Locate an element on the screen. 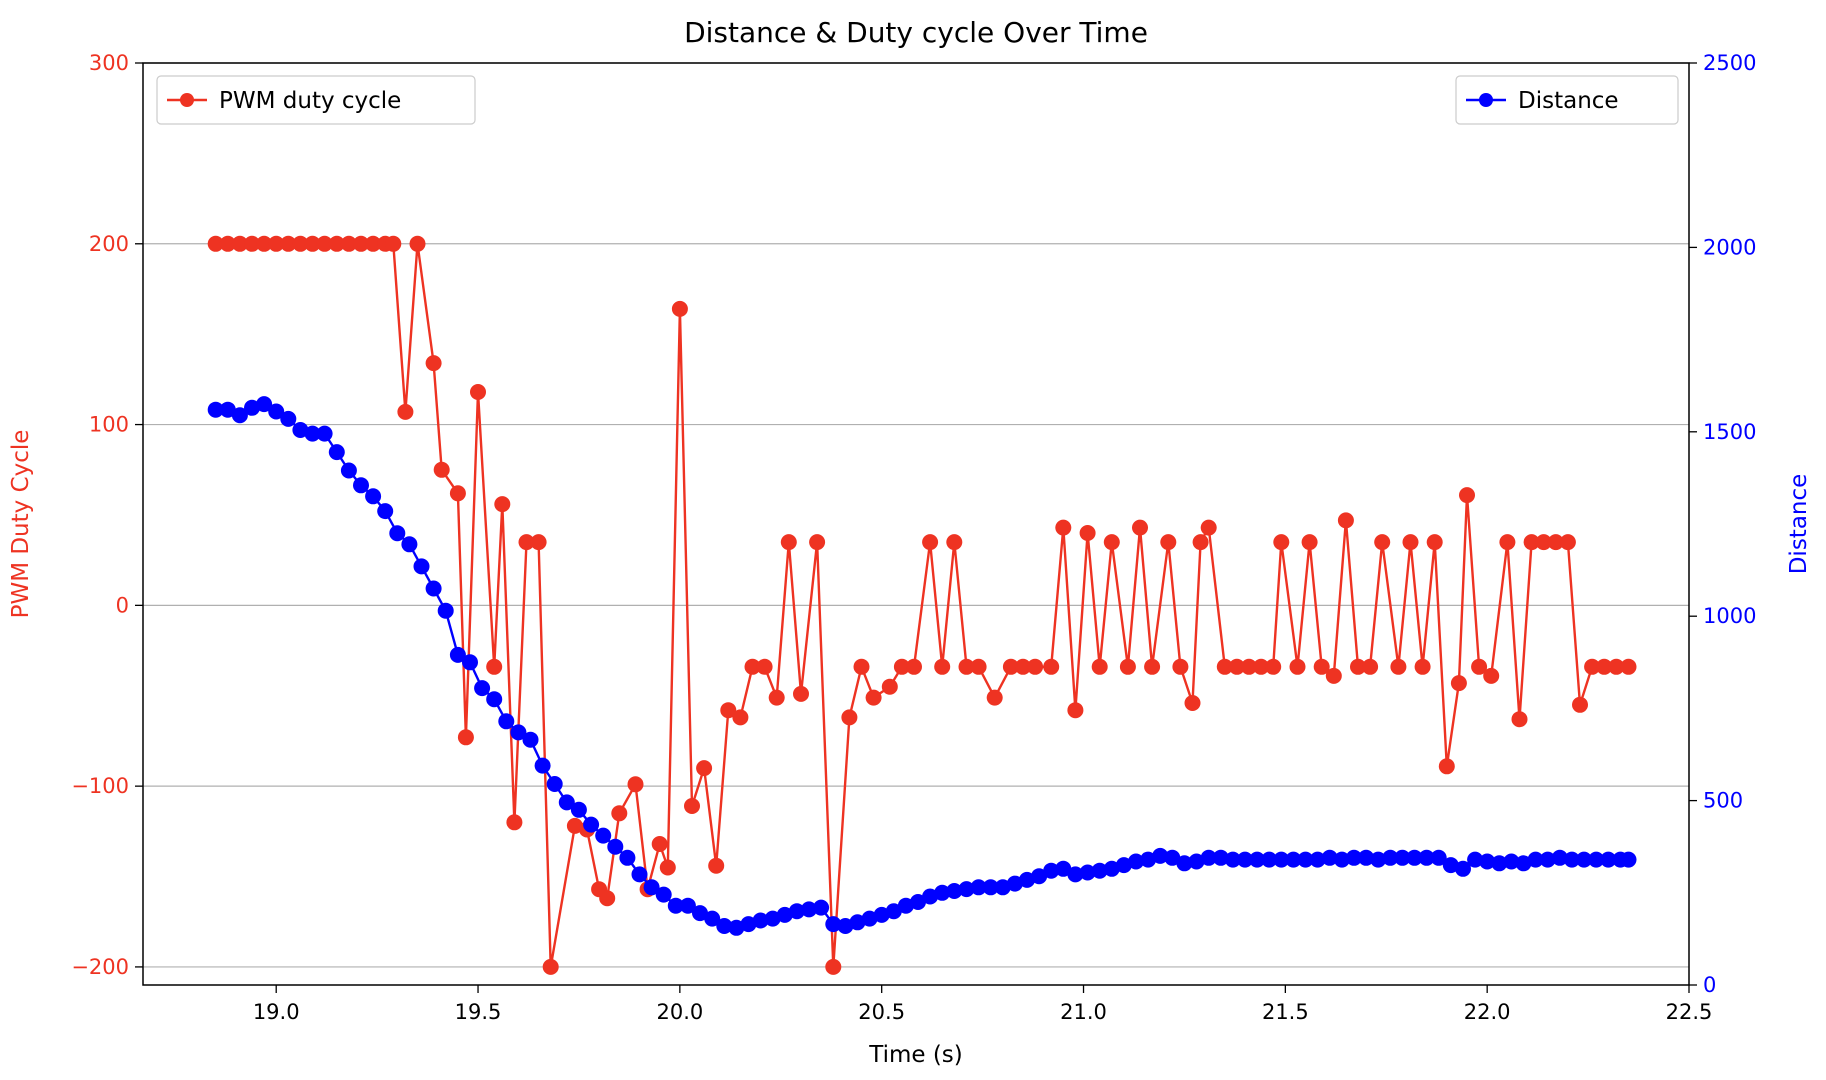 This screenshot has height=1080, width=1826. y-right-tick-label: 1500 is located at coordinates (1729, 432).